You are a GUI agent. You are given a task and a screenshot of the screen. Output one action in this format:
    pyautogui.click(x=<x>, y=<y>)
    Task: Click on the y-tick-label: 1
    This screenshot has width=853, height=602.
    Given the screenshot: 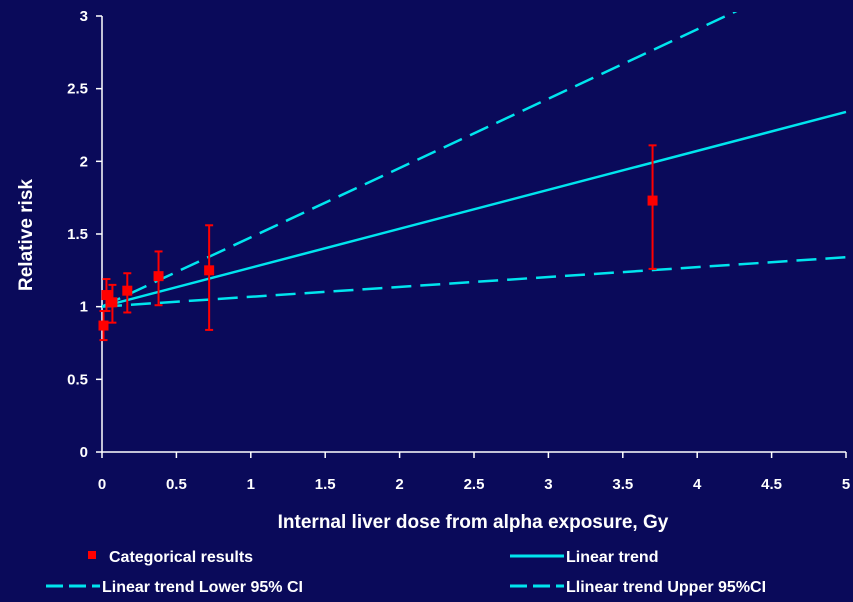 What is the action you would take?
    pyautogui.click(x=84, y=307)
    